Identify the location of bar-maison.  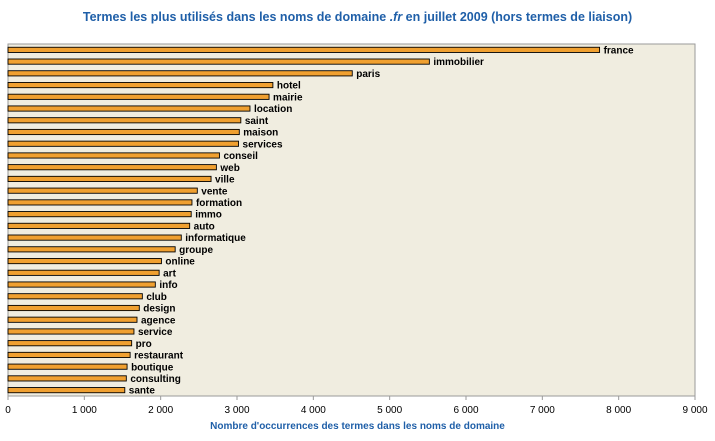
(123, 132).